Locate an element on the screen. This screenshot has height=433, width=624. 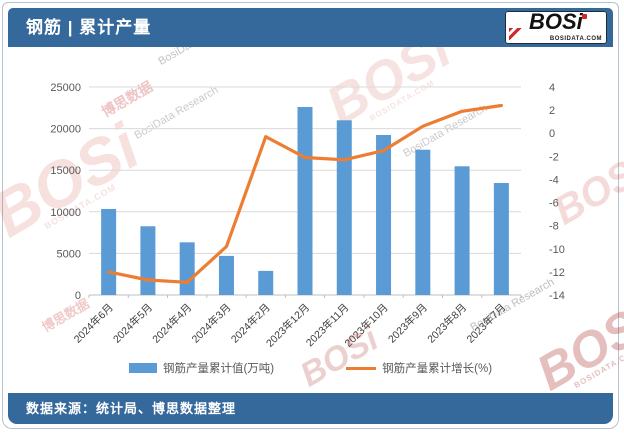
logo-stripes-icon is located at coordinates (517, 34).